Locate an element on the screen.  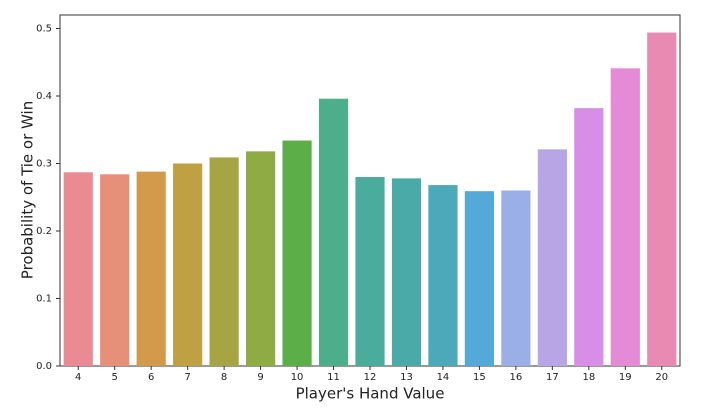
x-axis-title: Player's Hand Value is located at coordinates (370, 394).